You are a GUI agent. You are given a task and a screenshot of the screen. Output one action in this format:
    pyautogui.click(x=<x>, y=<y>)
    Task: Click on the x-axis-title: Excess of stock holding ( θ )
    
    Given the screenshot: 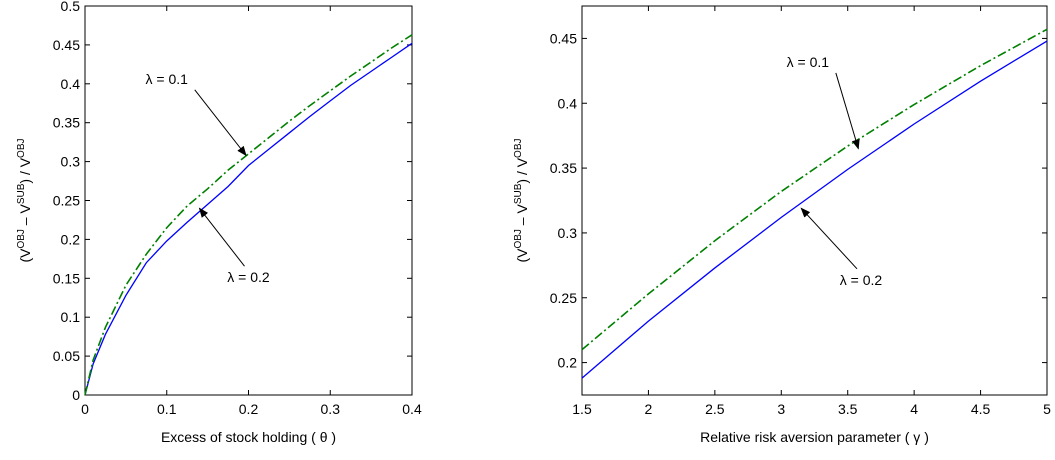 What is the action you would take?
    pyautogui.click(x=248, y=437)
    